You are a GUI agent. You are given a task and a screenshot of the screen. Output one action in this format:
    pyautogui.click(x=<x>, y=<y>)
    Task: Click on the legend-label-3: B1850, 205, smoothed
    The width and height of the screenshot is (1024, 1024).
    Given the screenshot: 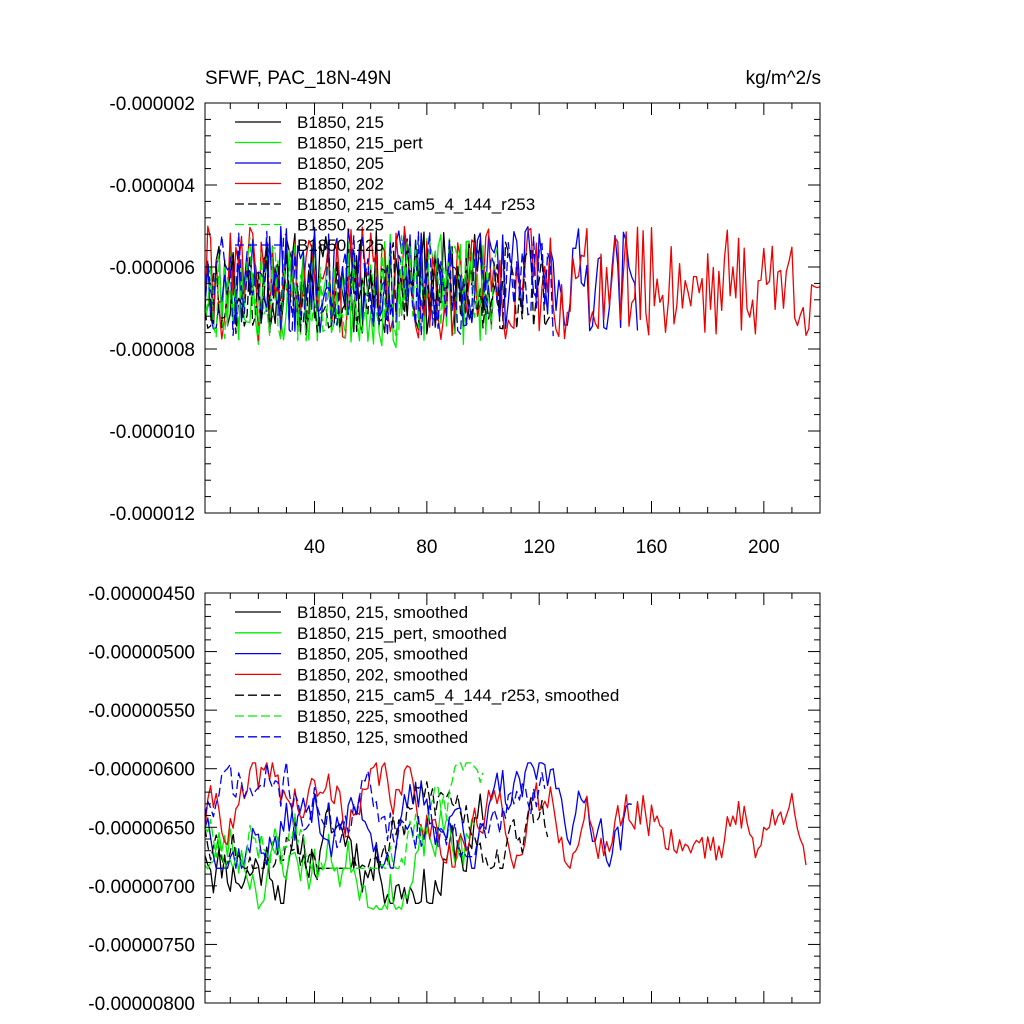 What is the action you would take?
    pyautogui.click(x=382, y=654)
    